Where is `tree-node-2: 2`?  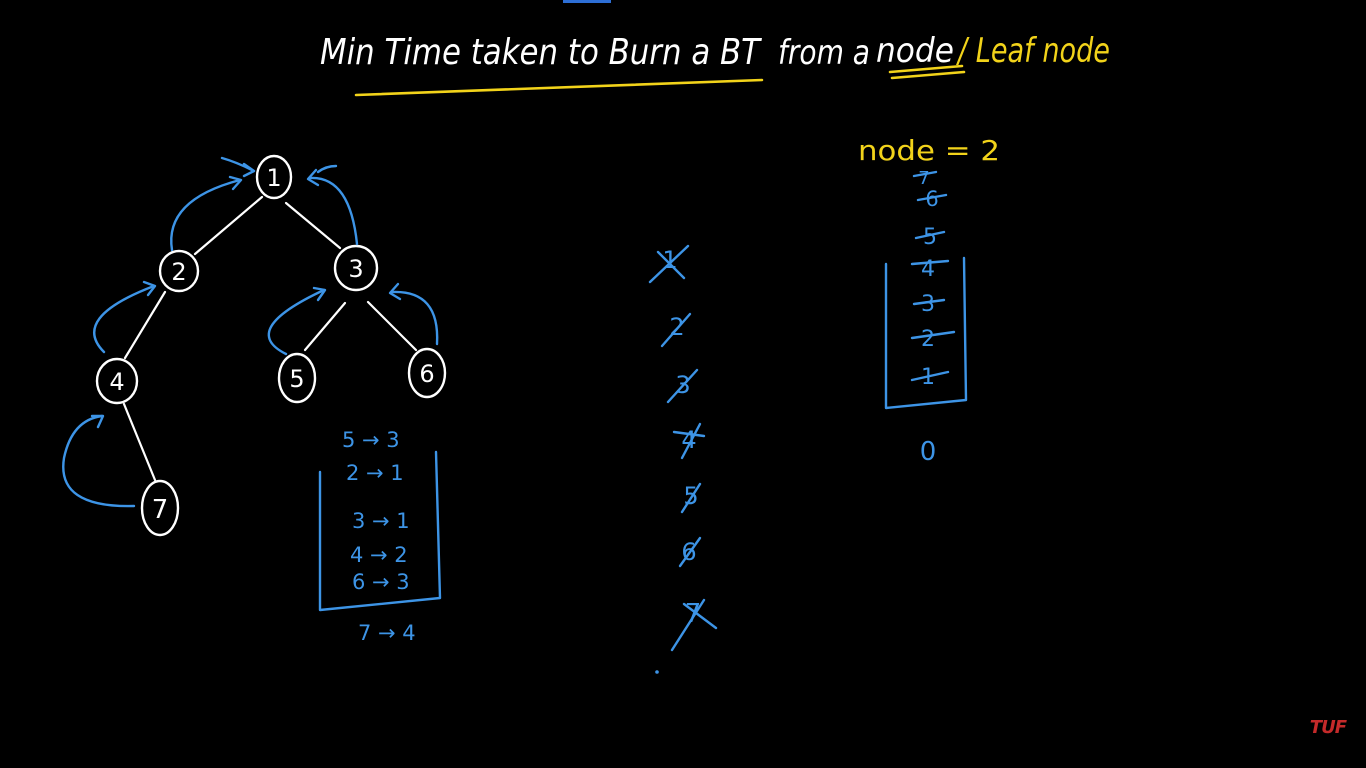
tree-node-2: 2 is located at coordinates (179, 271).